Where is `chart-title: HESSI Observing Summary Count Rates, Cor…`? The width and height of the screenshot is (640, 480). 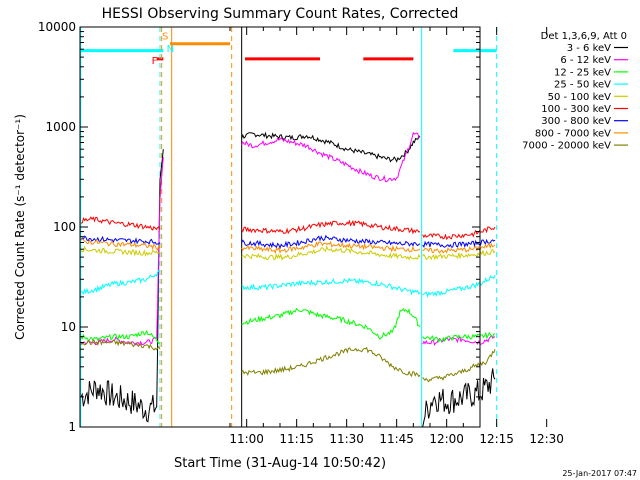
chart-title: HESSI Observing Summary Count Rates, Cor… is located at coordinates (280, 14).